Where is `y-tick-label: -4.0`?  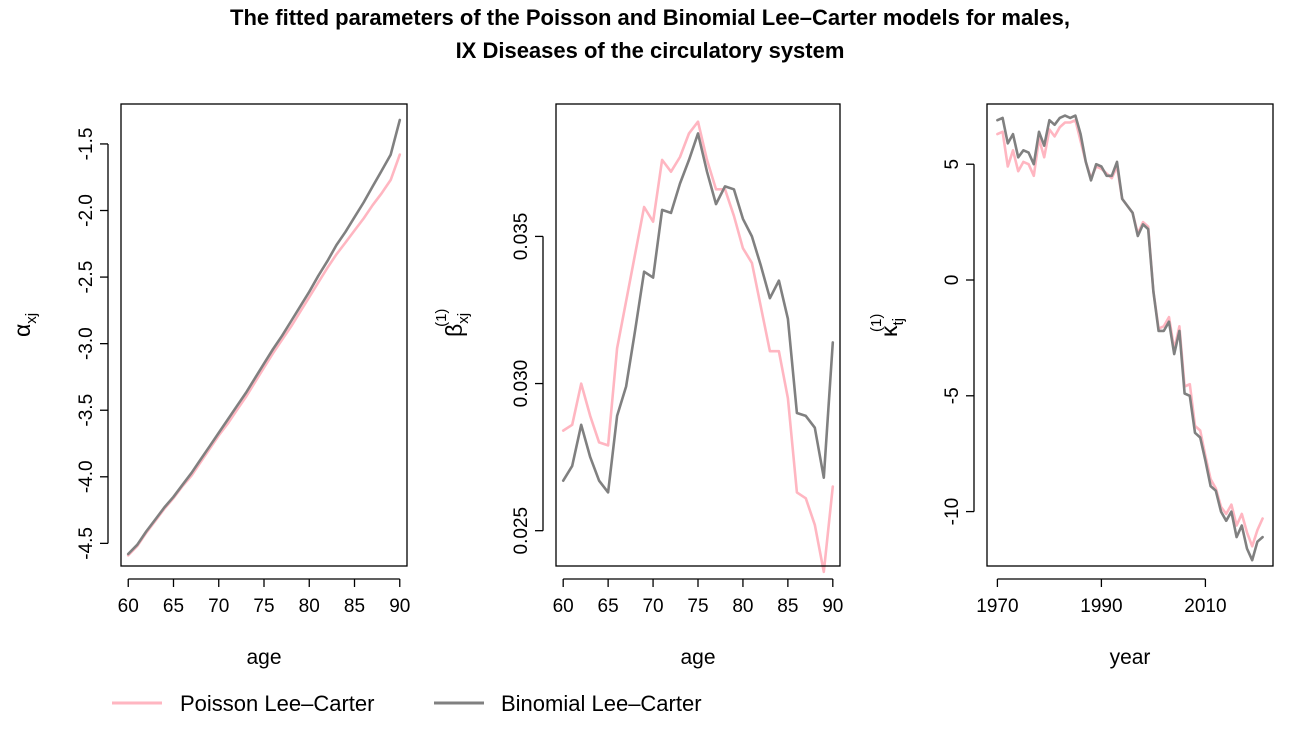 y-tick-label: -4.0 is located at coordinates (86, 476).